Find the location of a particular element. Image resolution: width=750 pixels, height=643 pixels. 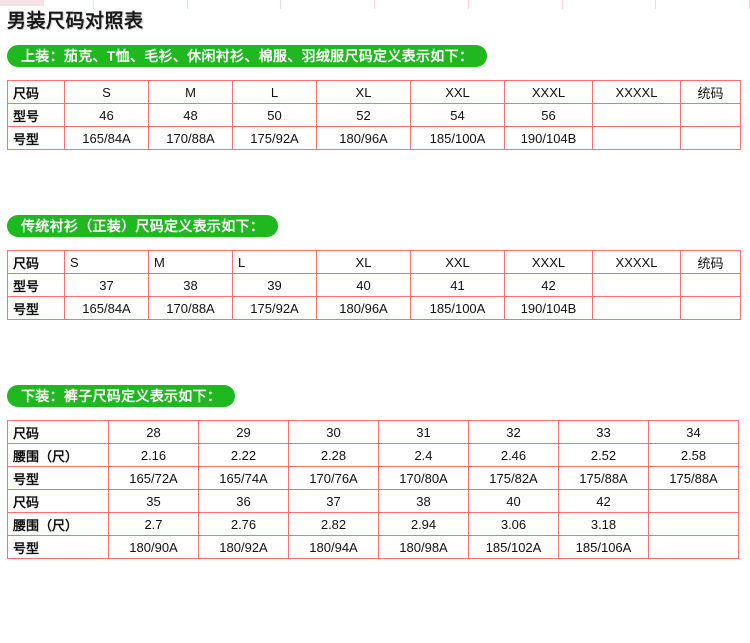

table-cell: 170/88A is located at coordinates (190, 308).